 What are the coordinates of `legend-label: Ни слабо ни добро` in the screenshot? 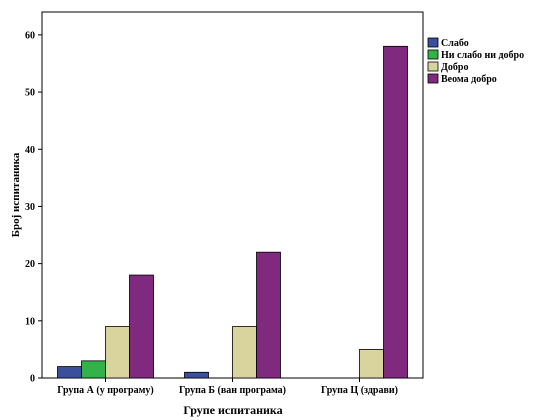 It's located at (482, 55).